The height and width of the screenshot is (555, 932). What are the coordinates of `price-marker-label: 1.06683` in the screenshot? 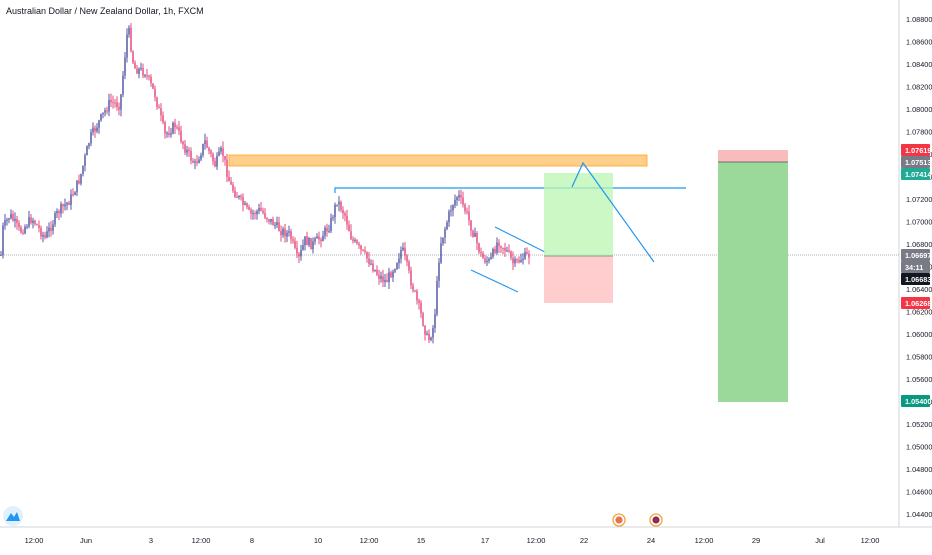 It's located at (918, 279).